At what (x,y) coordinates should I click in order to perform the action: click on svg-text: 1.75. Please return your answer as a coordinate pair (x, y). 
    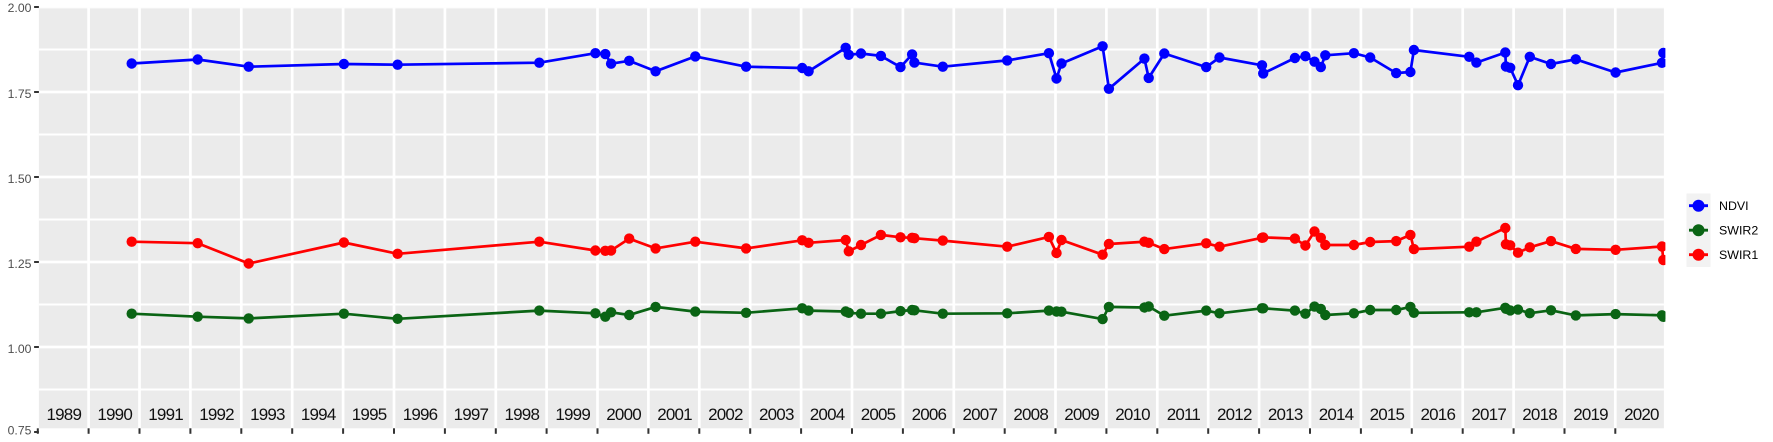
    Looking at the image, I should click on (20, 94).